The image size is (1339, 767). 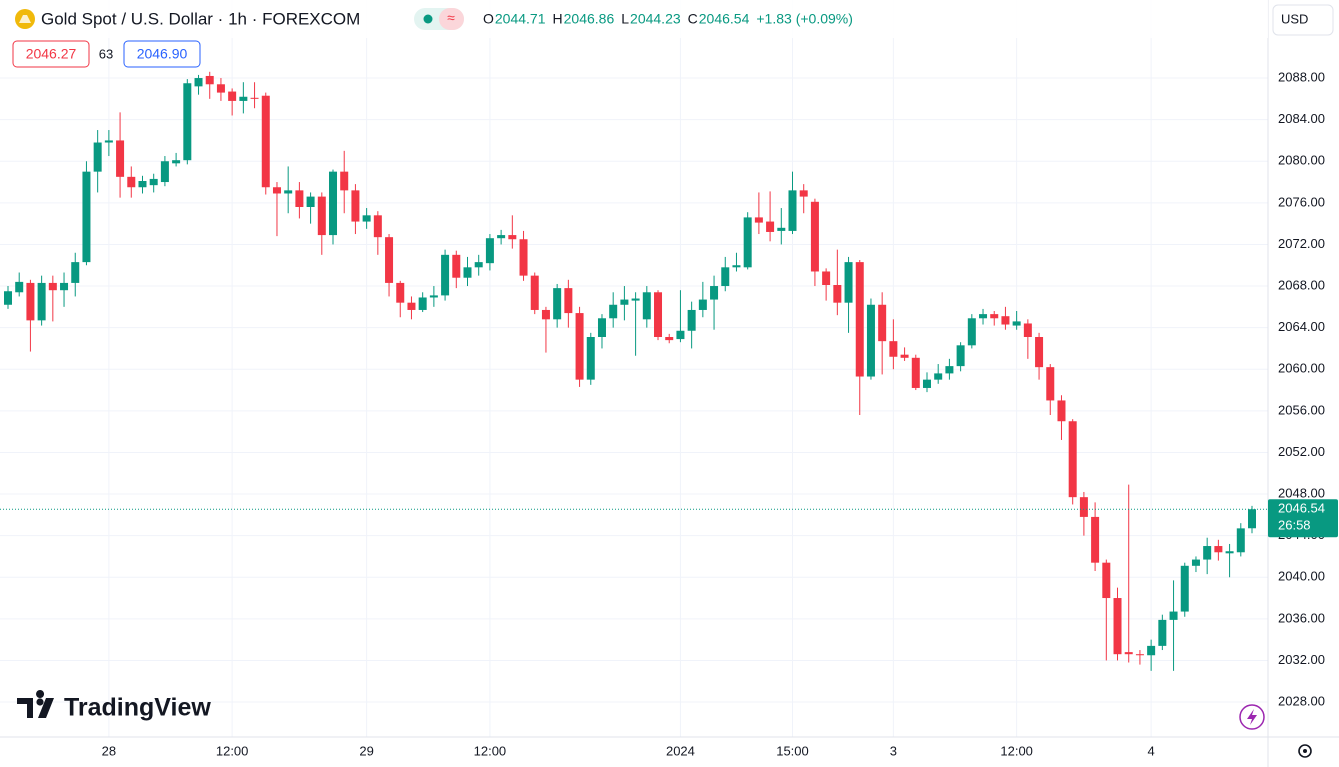 What do you see at coordinates (162, 54) in the screenshot?
I see `ask-box` at bounding box center [162, 54].